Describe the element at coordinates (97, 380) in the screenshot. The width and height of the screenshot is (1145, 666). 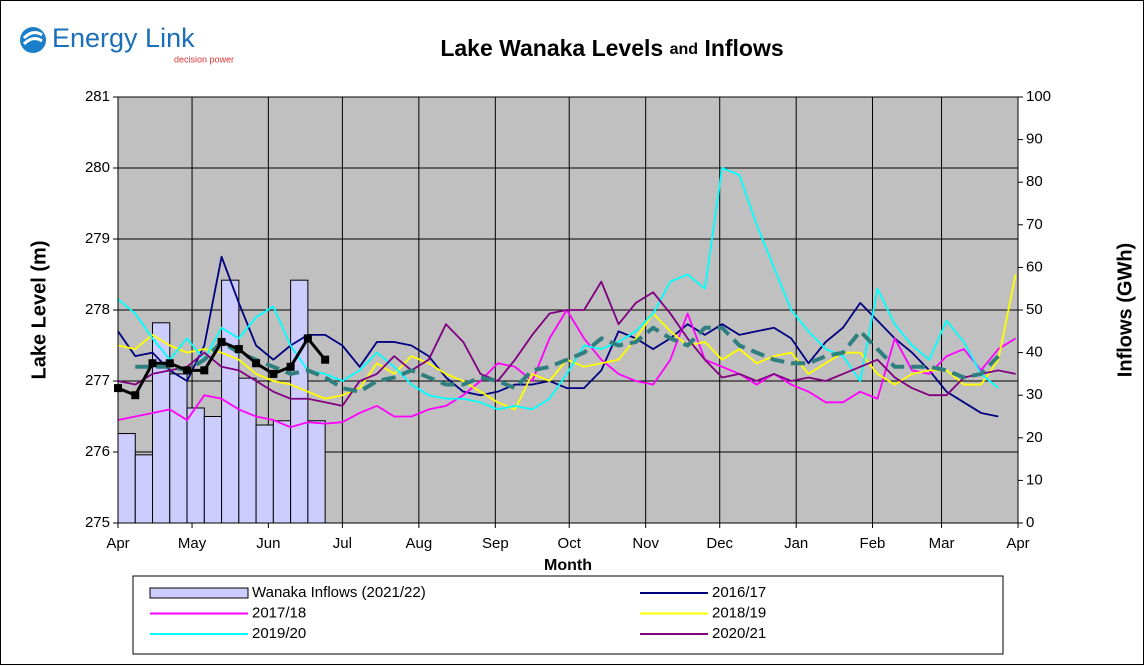
I see `y-tick-label: 277` at that location.